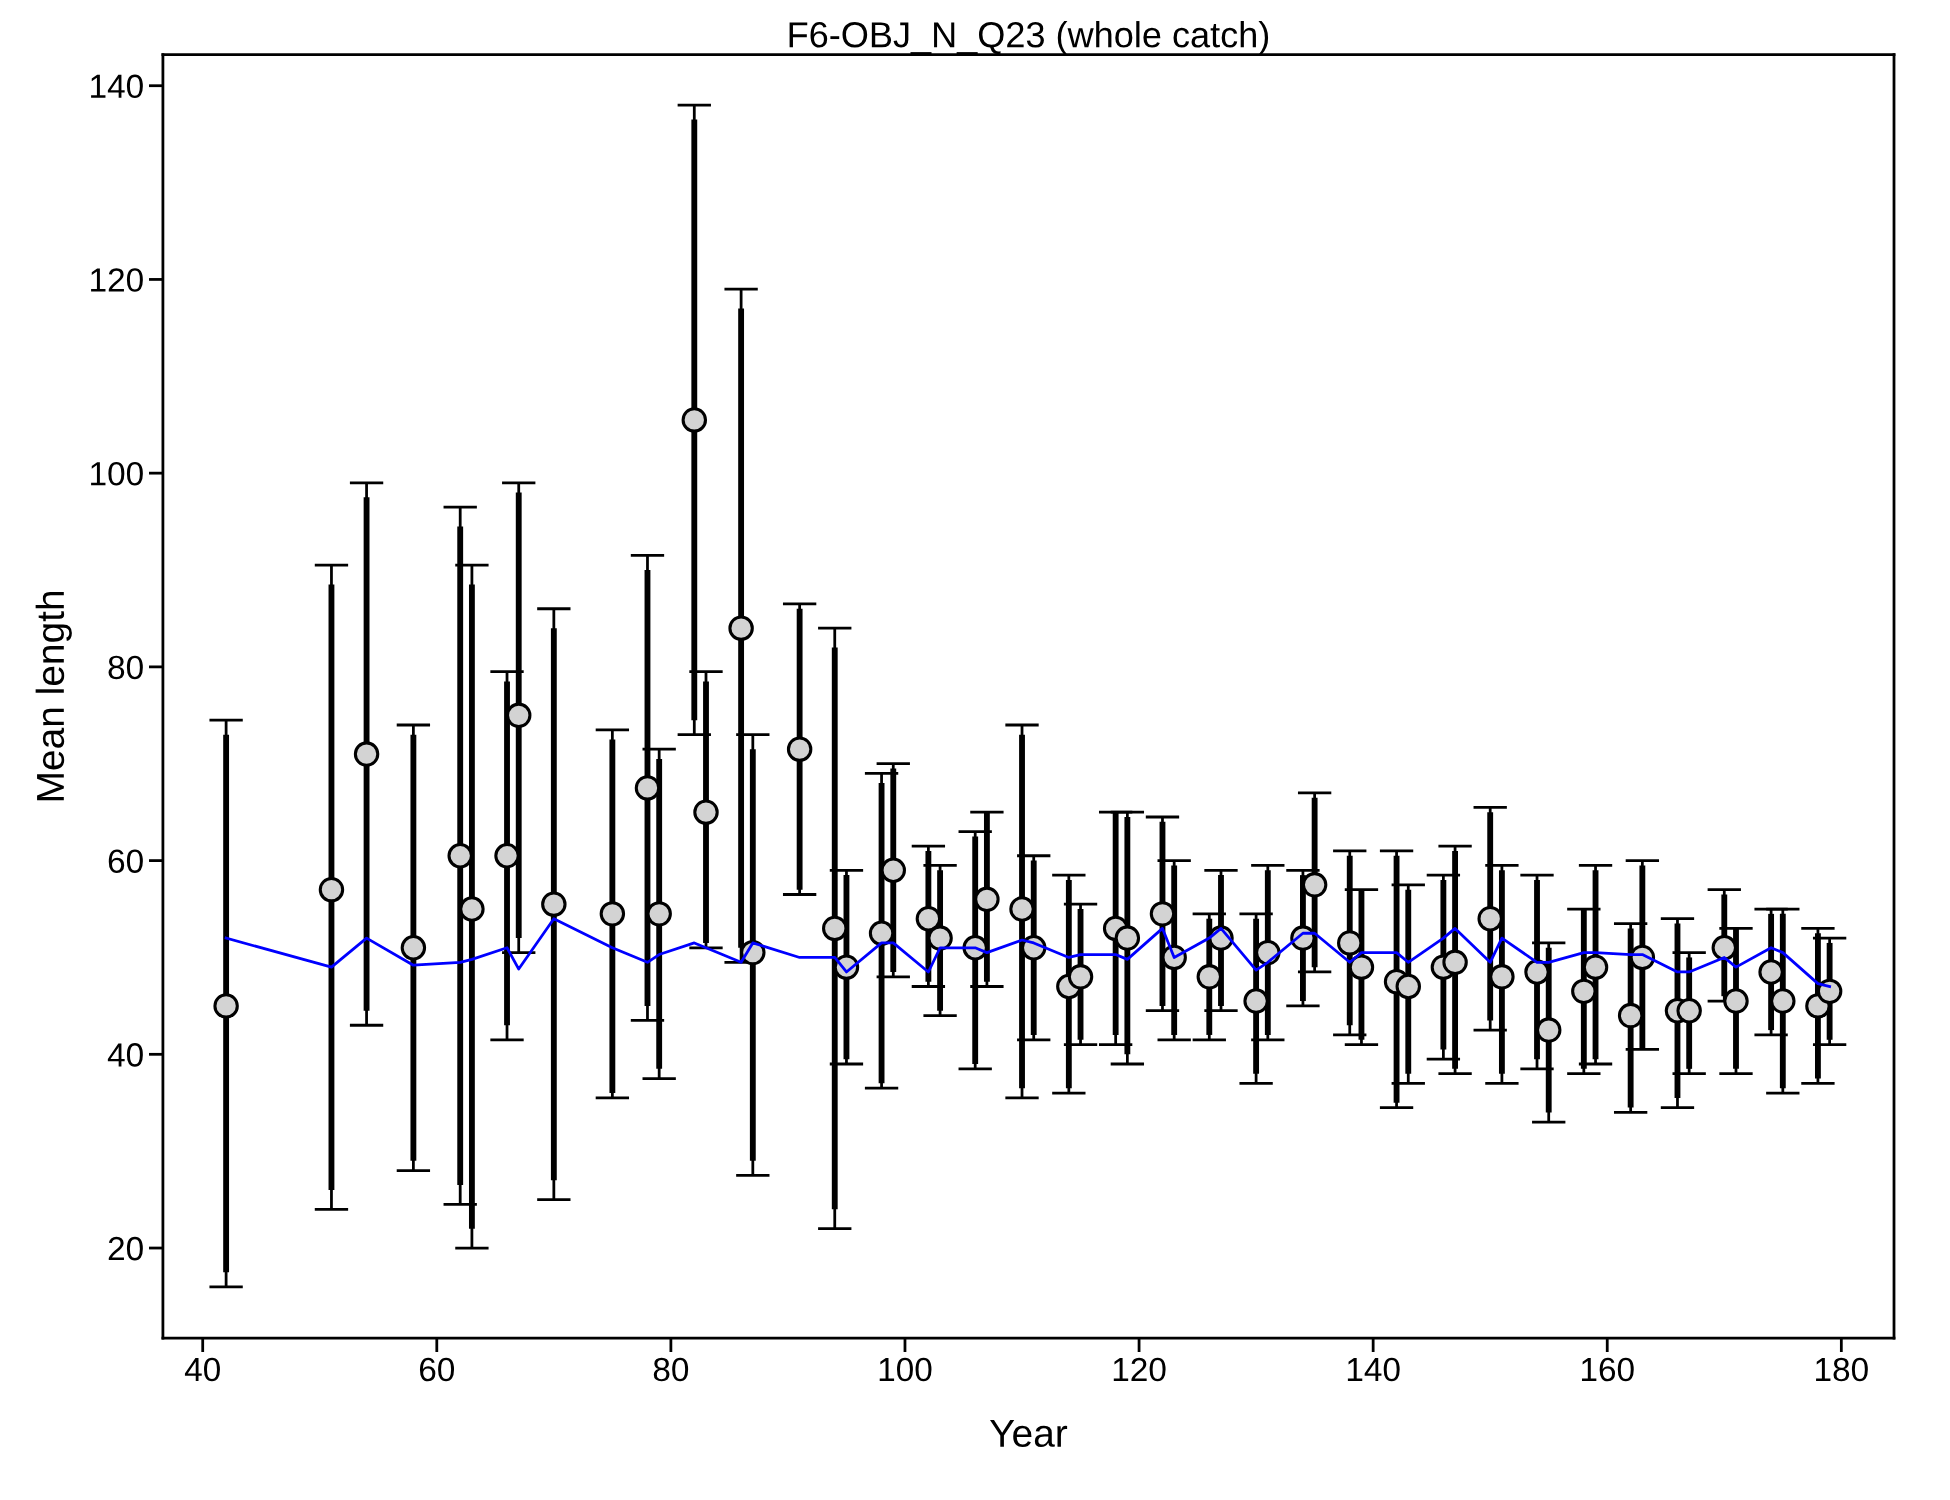  What do you see at coordinates (1029, 1433) in the screenshot?
I see `x-axis-title: Year` at bounding box center [1029, 1433].